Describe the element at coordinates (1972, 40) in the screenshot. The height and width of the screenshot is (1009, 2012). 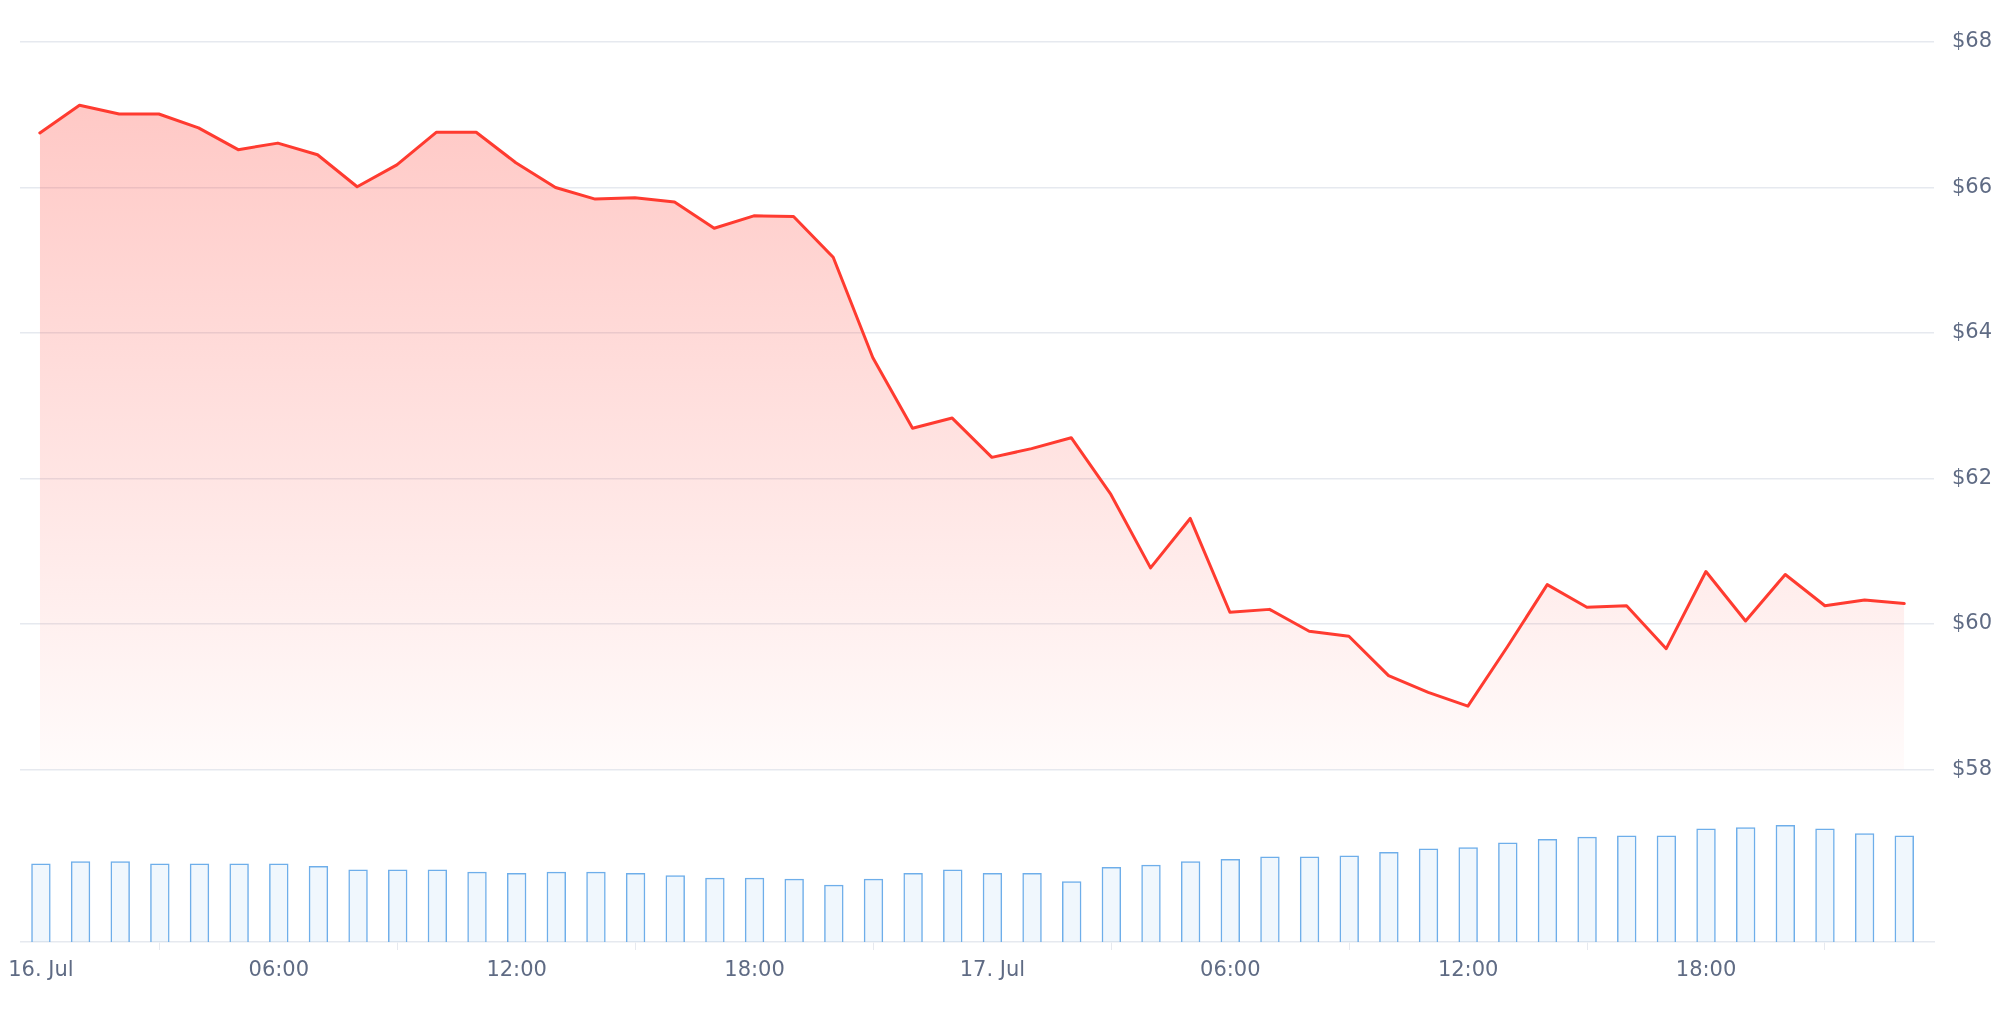
I see `y-tick-label: $68` at that location.